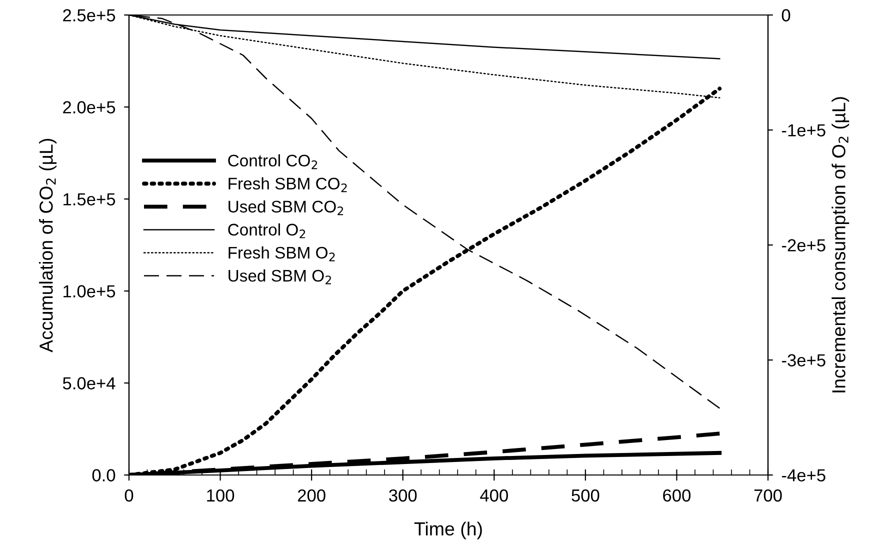  I want to click on x-axis-title: Time (h), so click(448, 531).